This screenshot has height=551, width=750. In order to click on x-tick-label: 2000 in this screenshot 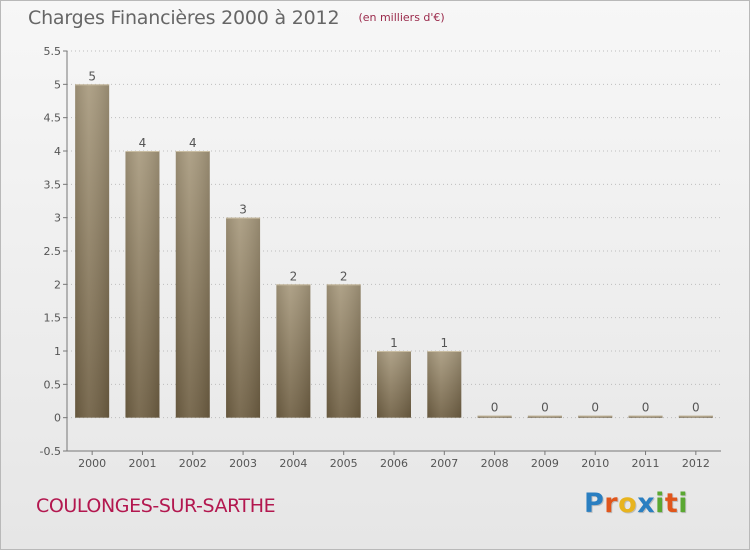, I will do `click(92, 463)`.